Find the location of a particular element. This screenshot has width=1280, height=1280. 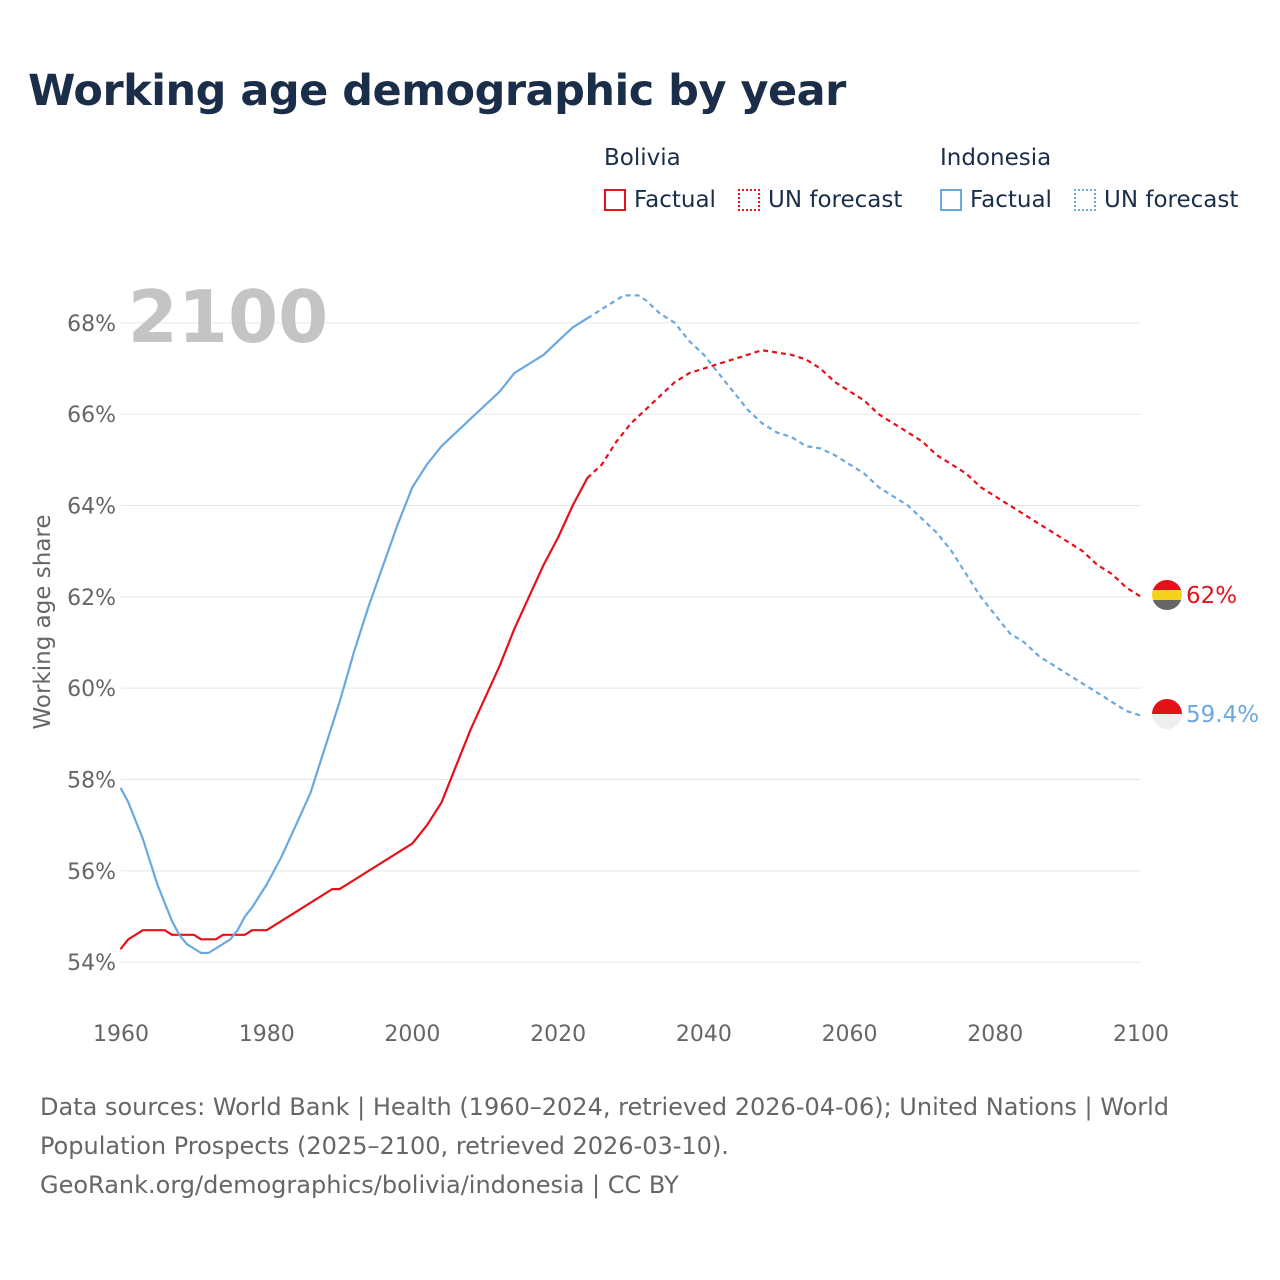

indonesia-flag-icon is located at coordinates (1167, 714).